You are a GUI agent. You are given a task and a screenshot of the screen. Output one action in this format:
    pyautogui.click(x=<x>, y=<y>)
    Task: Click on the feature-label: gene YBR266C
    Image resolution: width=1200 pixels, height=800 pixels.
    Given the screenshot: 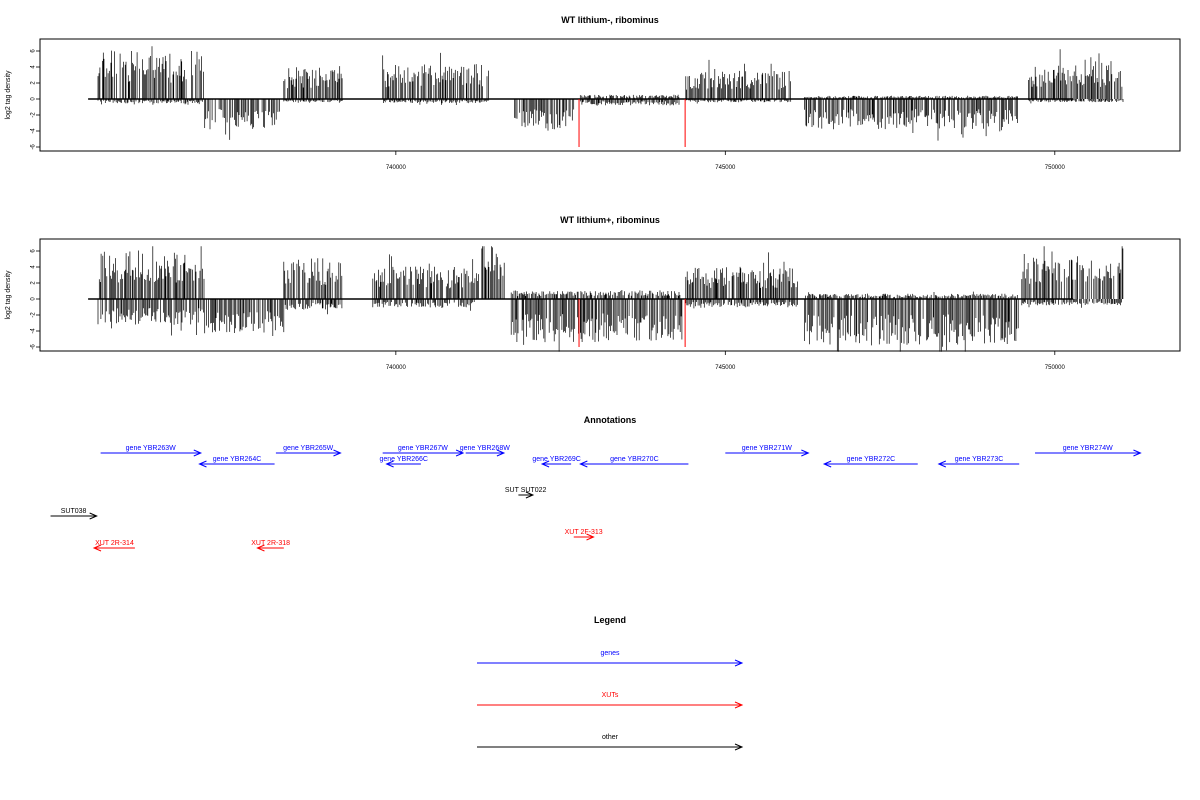 What is the action you would take?
    pyautogui.click(x=403, y=459)
    